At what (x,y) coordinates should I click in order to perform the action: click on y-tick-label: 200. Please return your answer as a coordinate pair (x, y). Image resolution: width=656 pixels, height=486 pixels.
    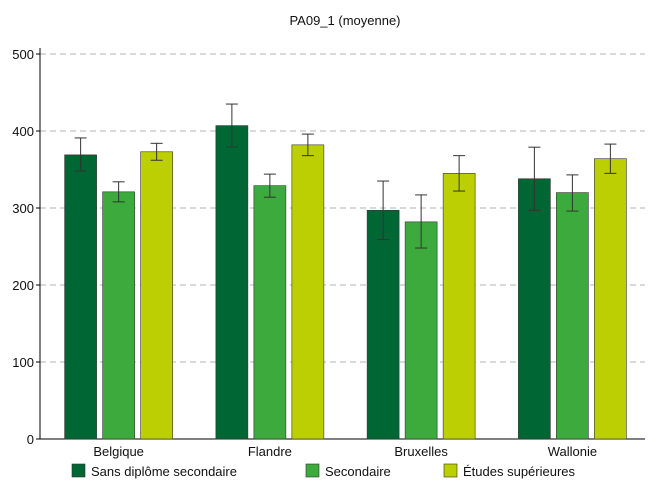
    Looking at the image, I should click on (23, 285).